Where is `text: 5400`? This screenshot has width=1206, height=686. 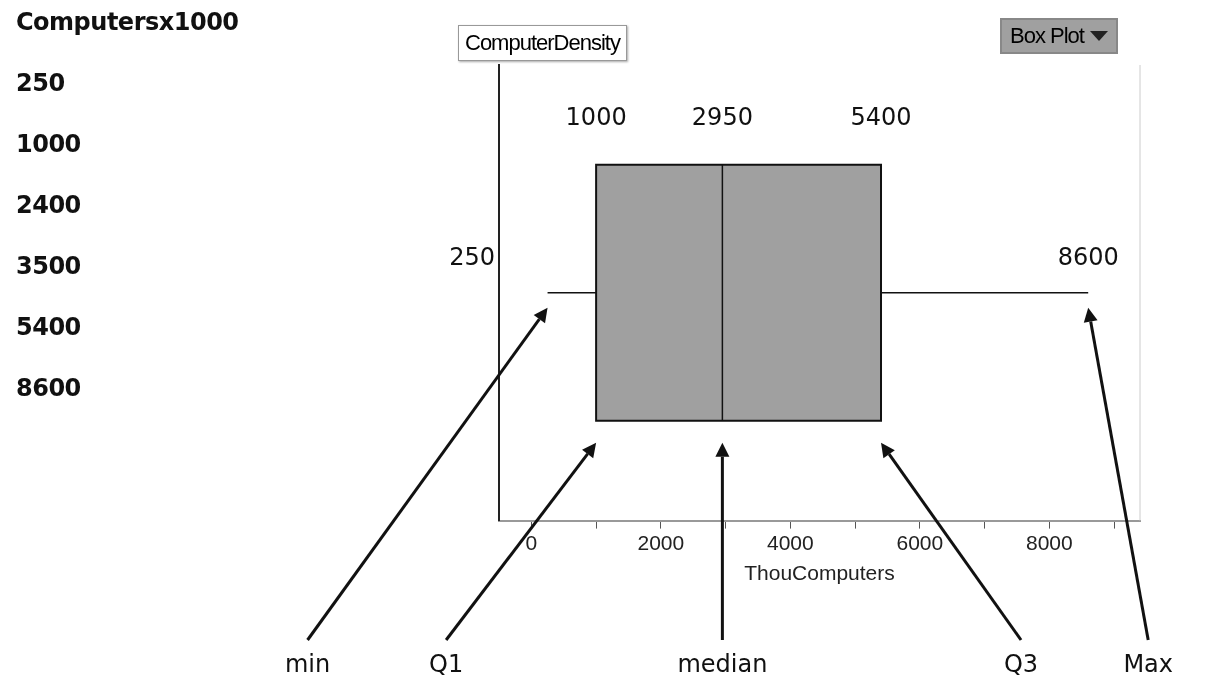
text: 5400 is located at coordinates (48, 327).